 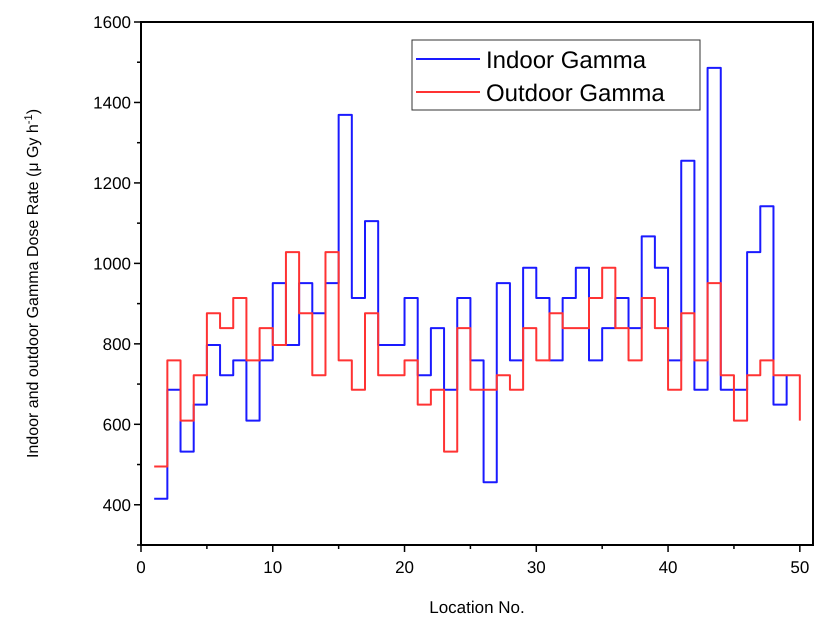 What do you see at coordinates (116, 344) in the screenshot?
I see `y-tick-label: 800` at bounding box center [116, 344].